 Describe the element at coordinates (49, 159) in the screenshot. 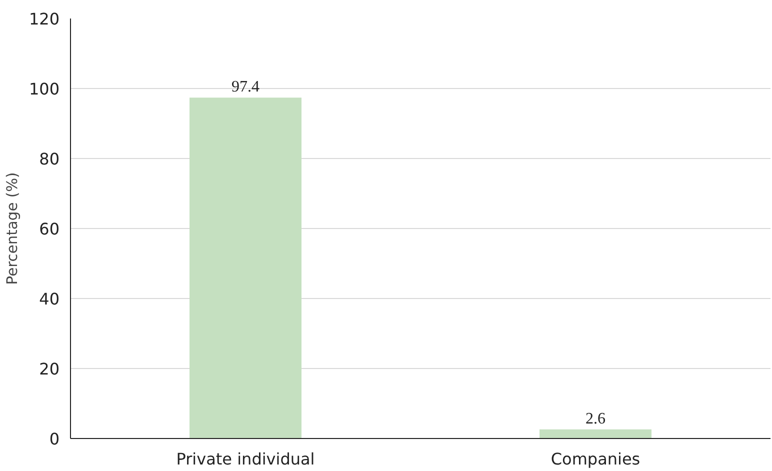

I see `y-tick-label: 80` at that location.